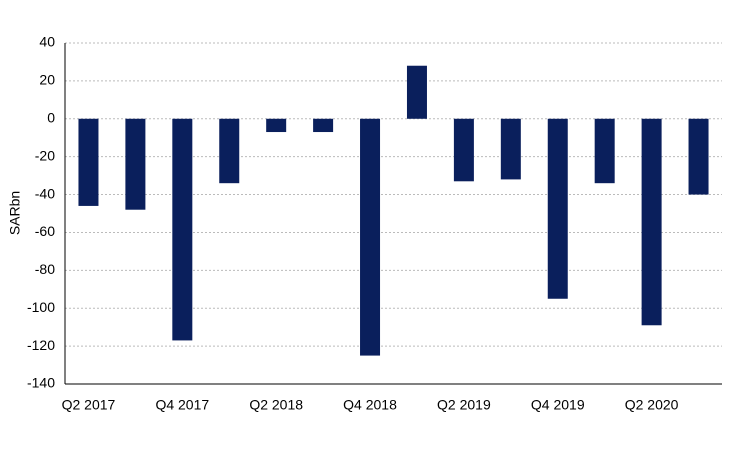  What do you see at coordinates (47, 80) in the screenshot?
I see `y-tick-label: 20` at bounding box center [47, 80].